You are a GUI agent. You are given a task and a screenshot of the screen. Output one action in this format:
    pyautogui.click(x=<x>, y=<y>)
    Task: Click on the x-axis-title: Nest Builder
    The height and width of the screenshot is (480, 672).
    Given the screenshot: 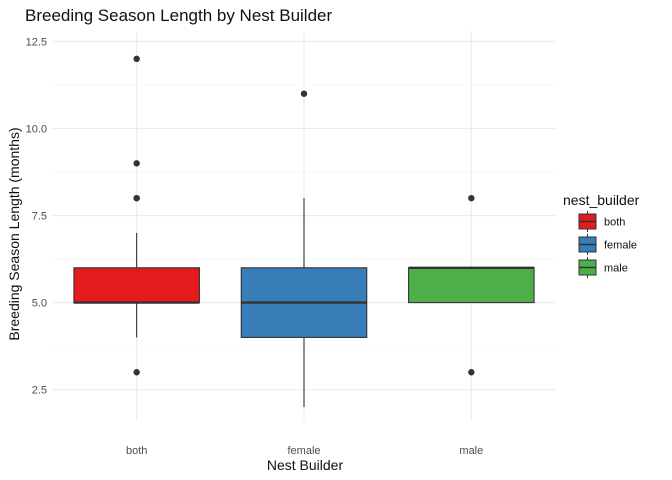 What is the action you would take?
    pyautogui.click(x=305, y=465)
    